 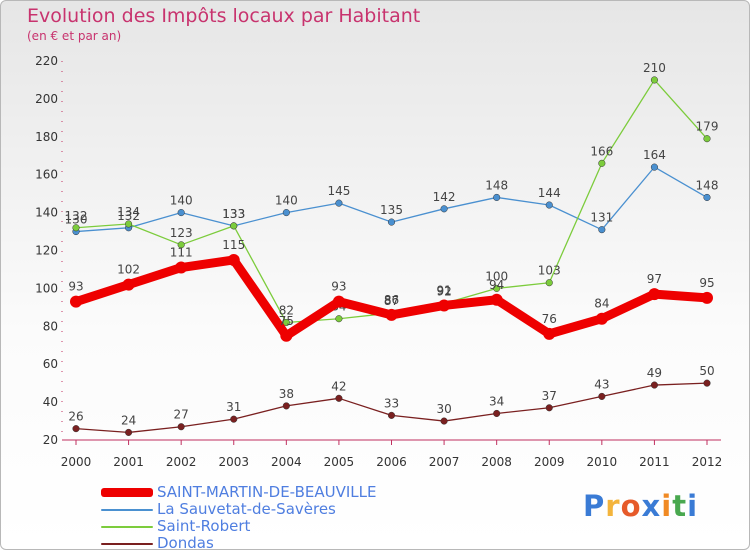 I want to click on y-tick-label: 100, so click(x=46, y=288).